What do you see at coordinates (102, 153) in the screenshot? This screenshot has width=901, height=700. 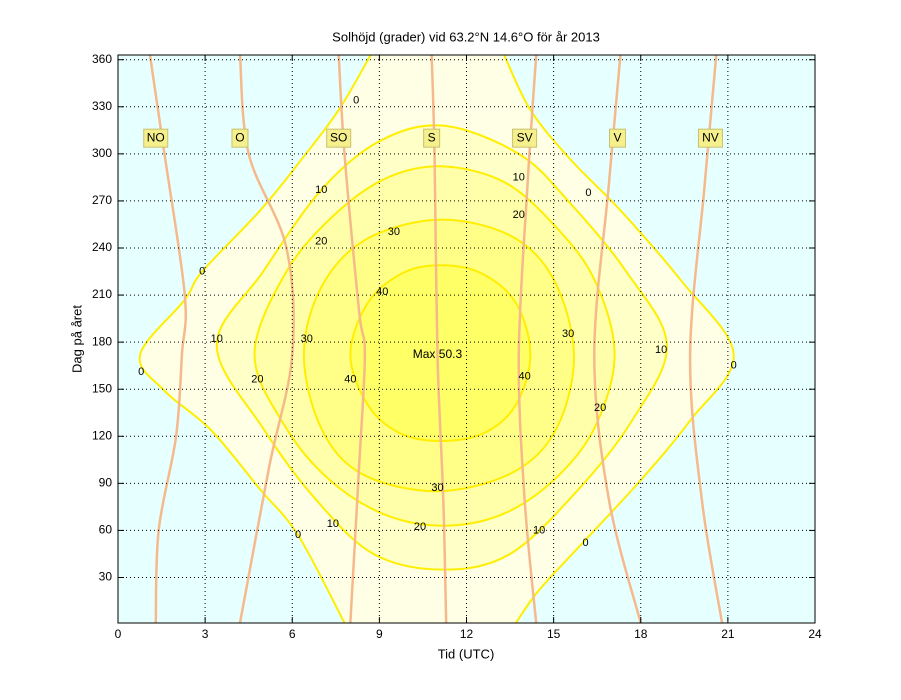 I see `y-tick-label: 300` at bounding box center [102, 153].